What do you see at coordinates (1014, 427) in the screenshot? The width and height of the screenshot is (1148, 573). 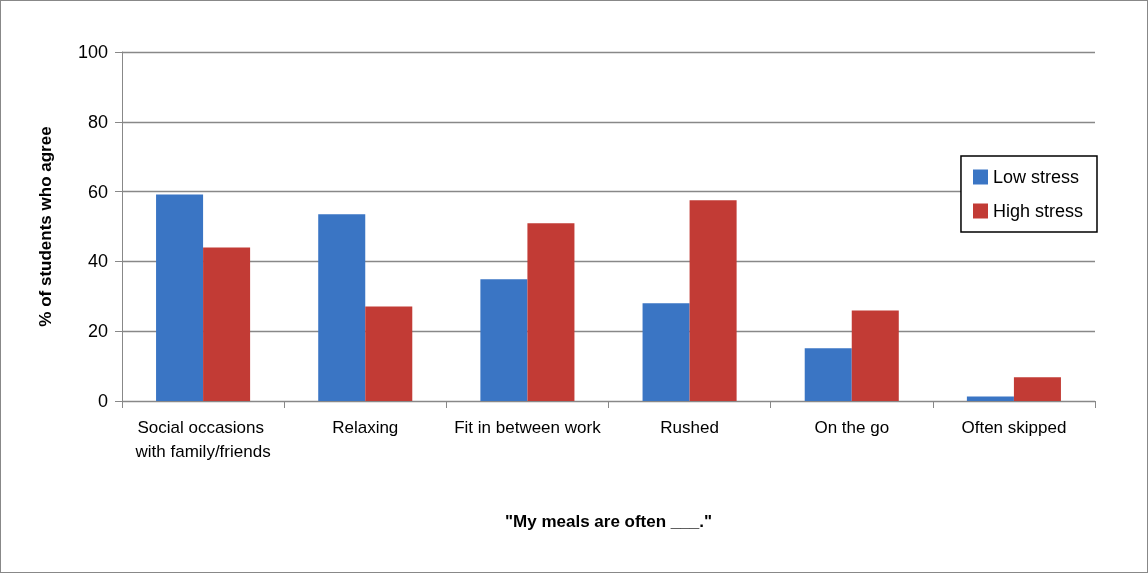 I see `x-tick-label: Often skipped` at bounding box center [1014, 427].